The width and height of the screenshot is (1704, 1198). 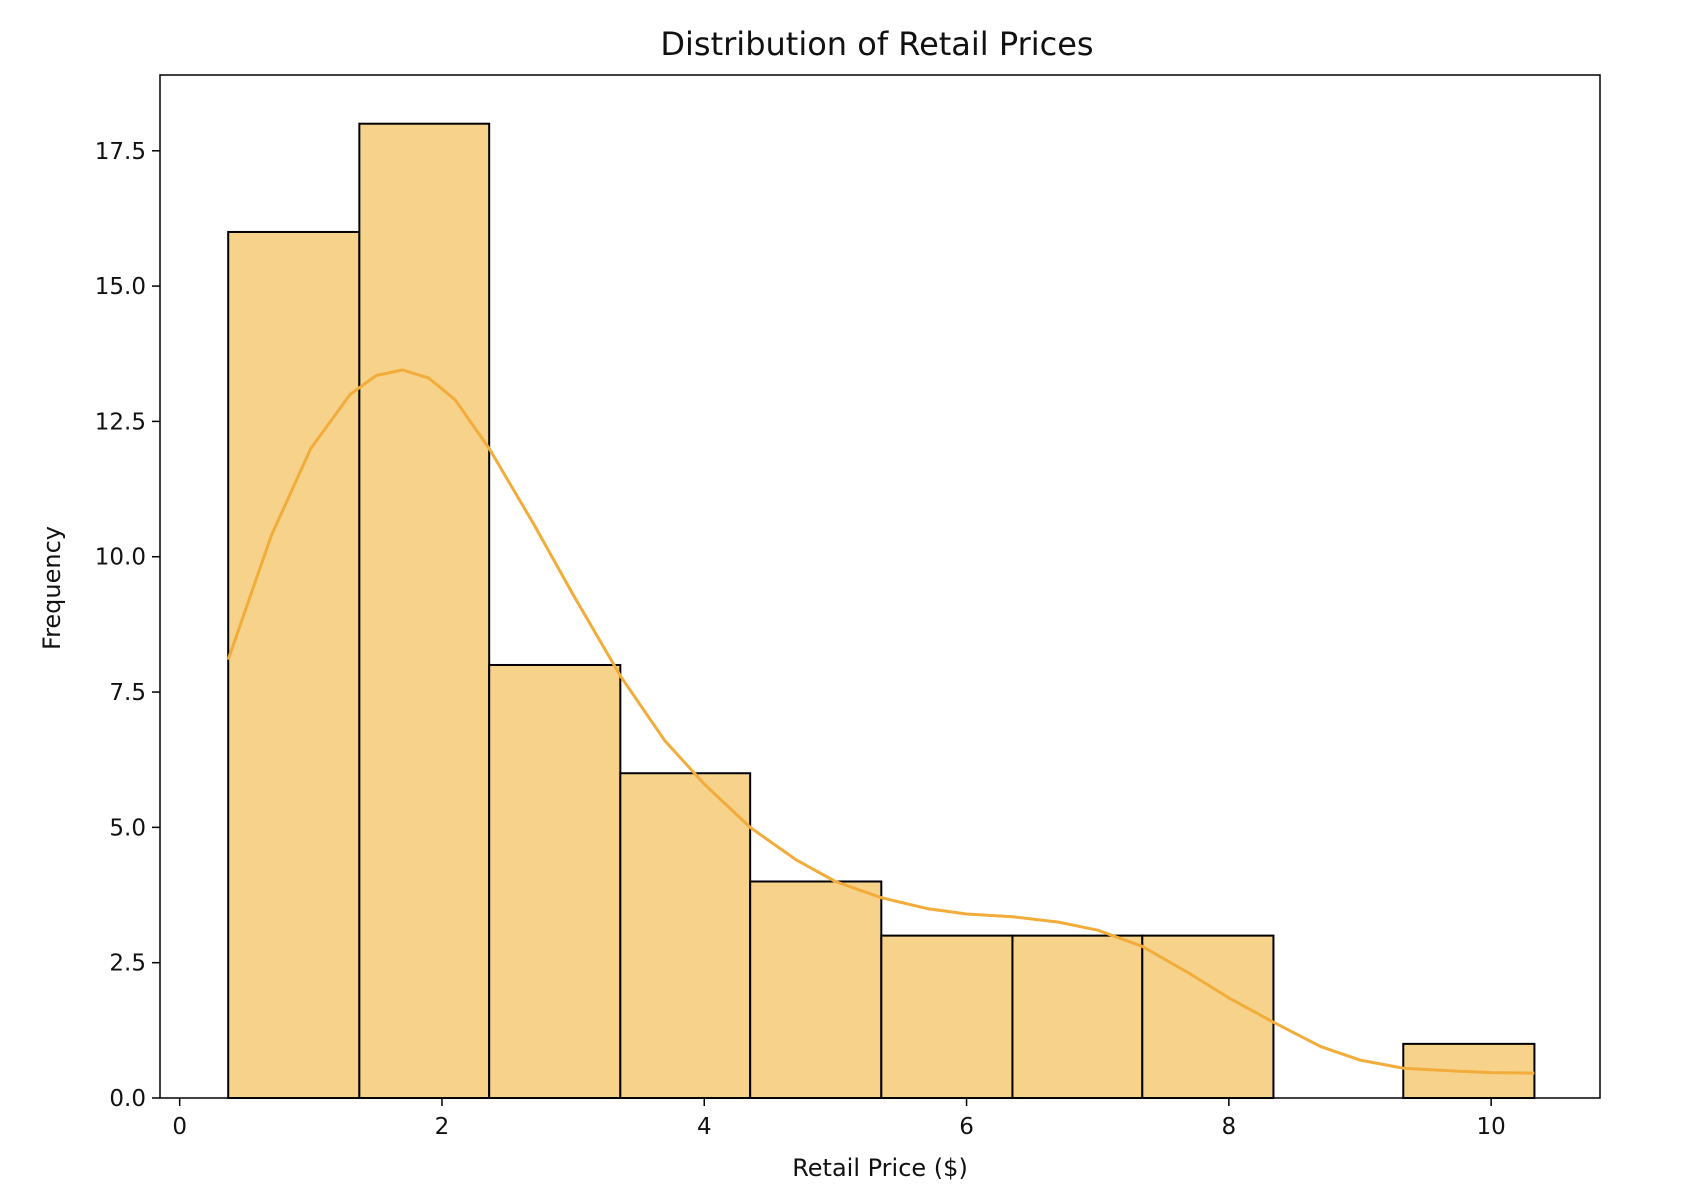 What do you see at coordinates (127, 625) in the screenshot?
I see `y-axis: 0.0 2.5 5.0 7.5 10.0 12.5 15.0 17.5` at bounding box center [127, 625].